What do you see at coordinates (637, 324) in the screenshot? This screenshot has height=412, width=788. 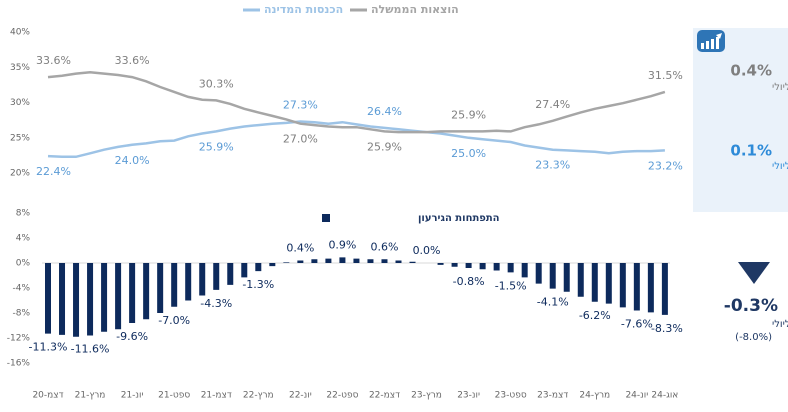 I see `value-label: -7.6%` at bounding box center [637, 324].